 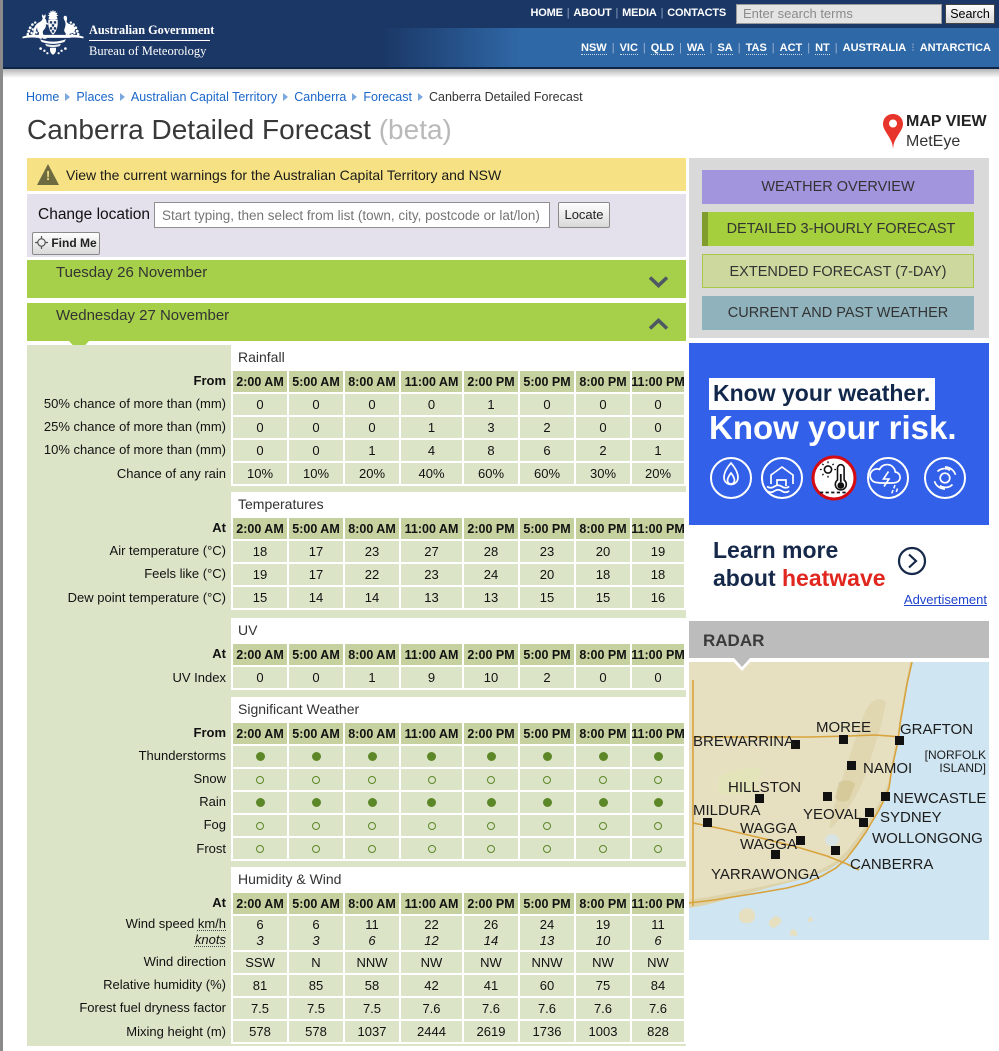 I want to click on svg-text: CANBERRA, so click(x=891, y=864).